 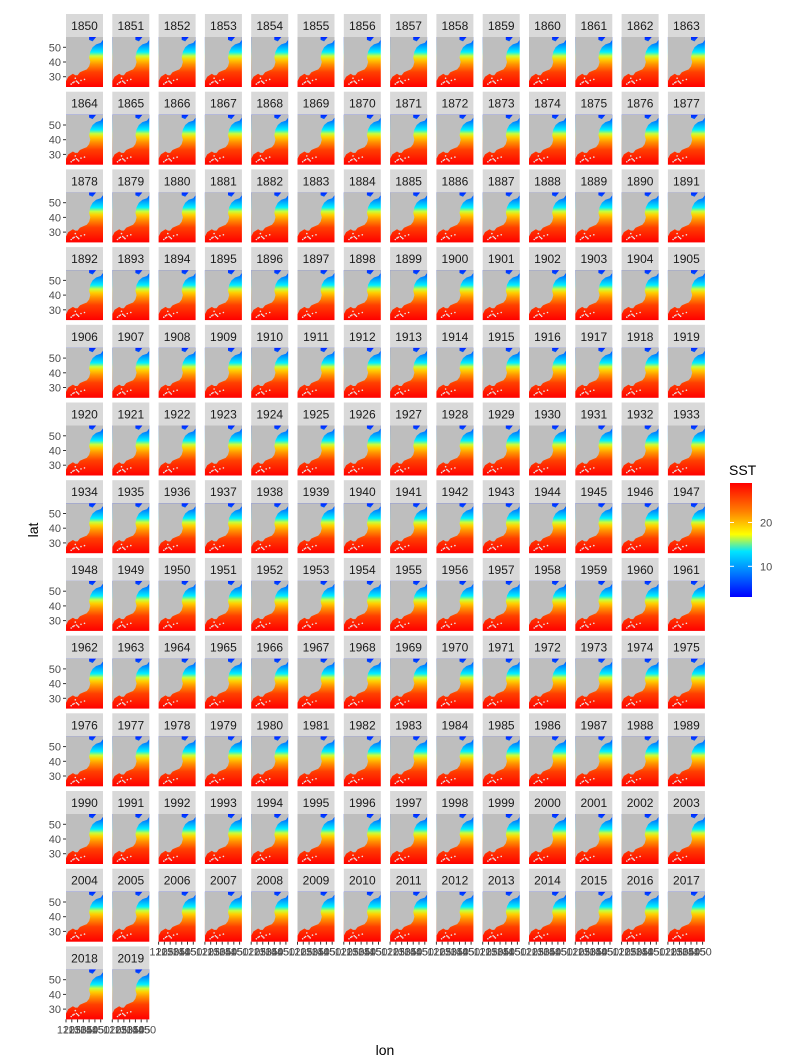 What do you see at coordinates (640, 492) in the screenshot?
I see `facet-strip-label: 1946` at bounding box center [640, 492].